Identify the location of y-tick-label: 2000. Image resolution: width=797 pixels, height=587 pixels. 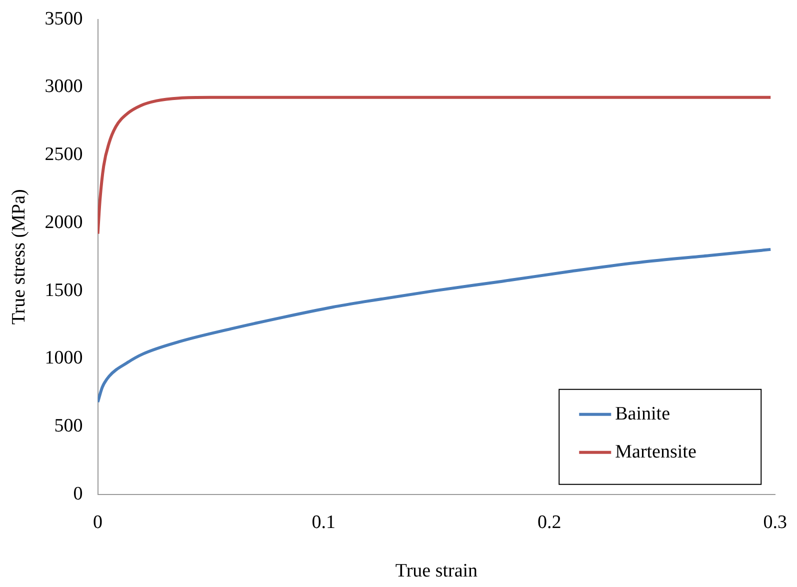
(63, 222).